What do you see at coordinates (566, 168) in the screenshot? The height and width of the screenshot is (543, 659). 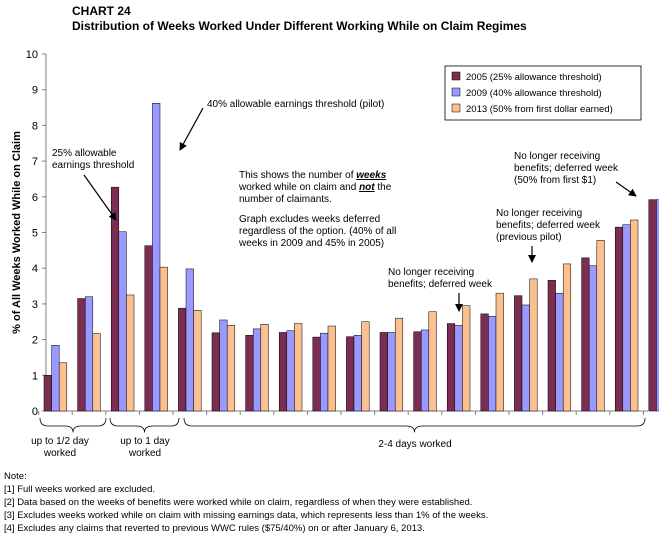 I see `annotation-nl3-line-2: benefits; deferred week` at bounding box center [566, 168].